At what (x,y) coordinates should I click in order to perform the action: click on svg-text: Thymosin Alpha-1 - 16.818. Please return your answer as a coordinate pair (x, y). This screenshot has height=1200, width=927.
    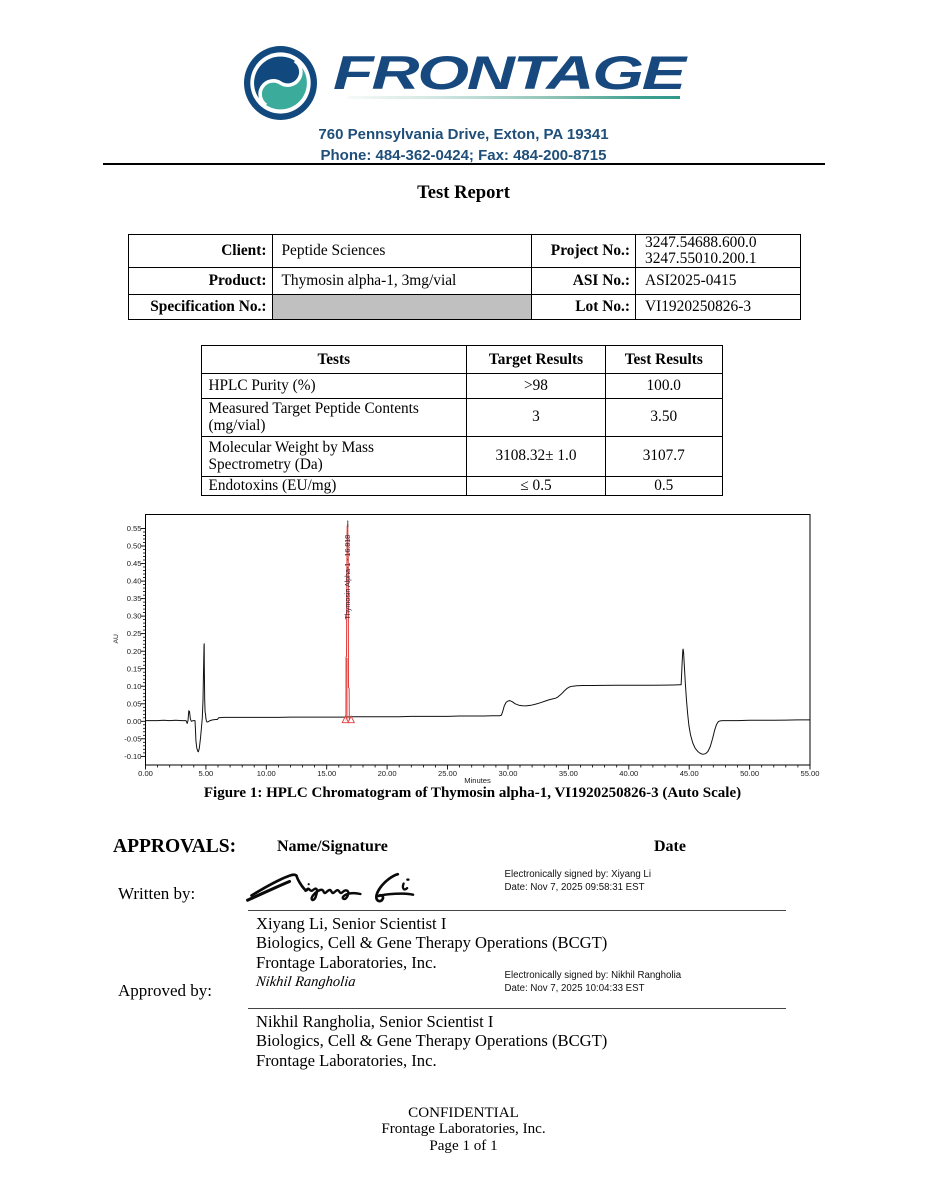
    Looking at the image, I should click on (347, 577).